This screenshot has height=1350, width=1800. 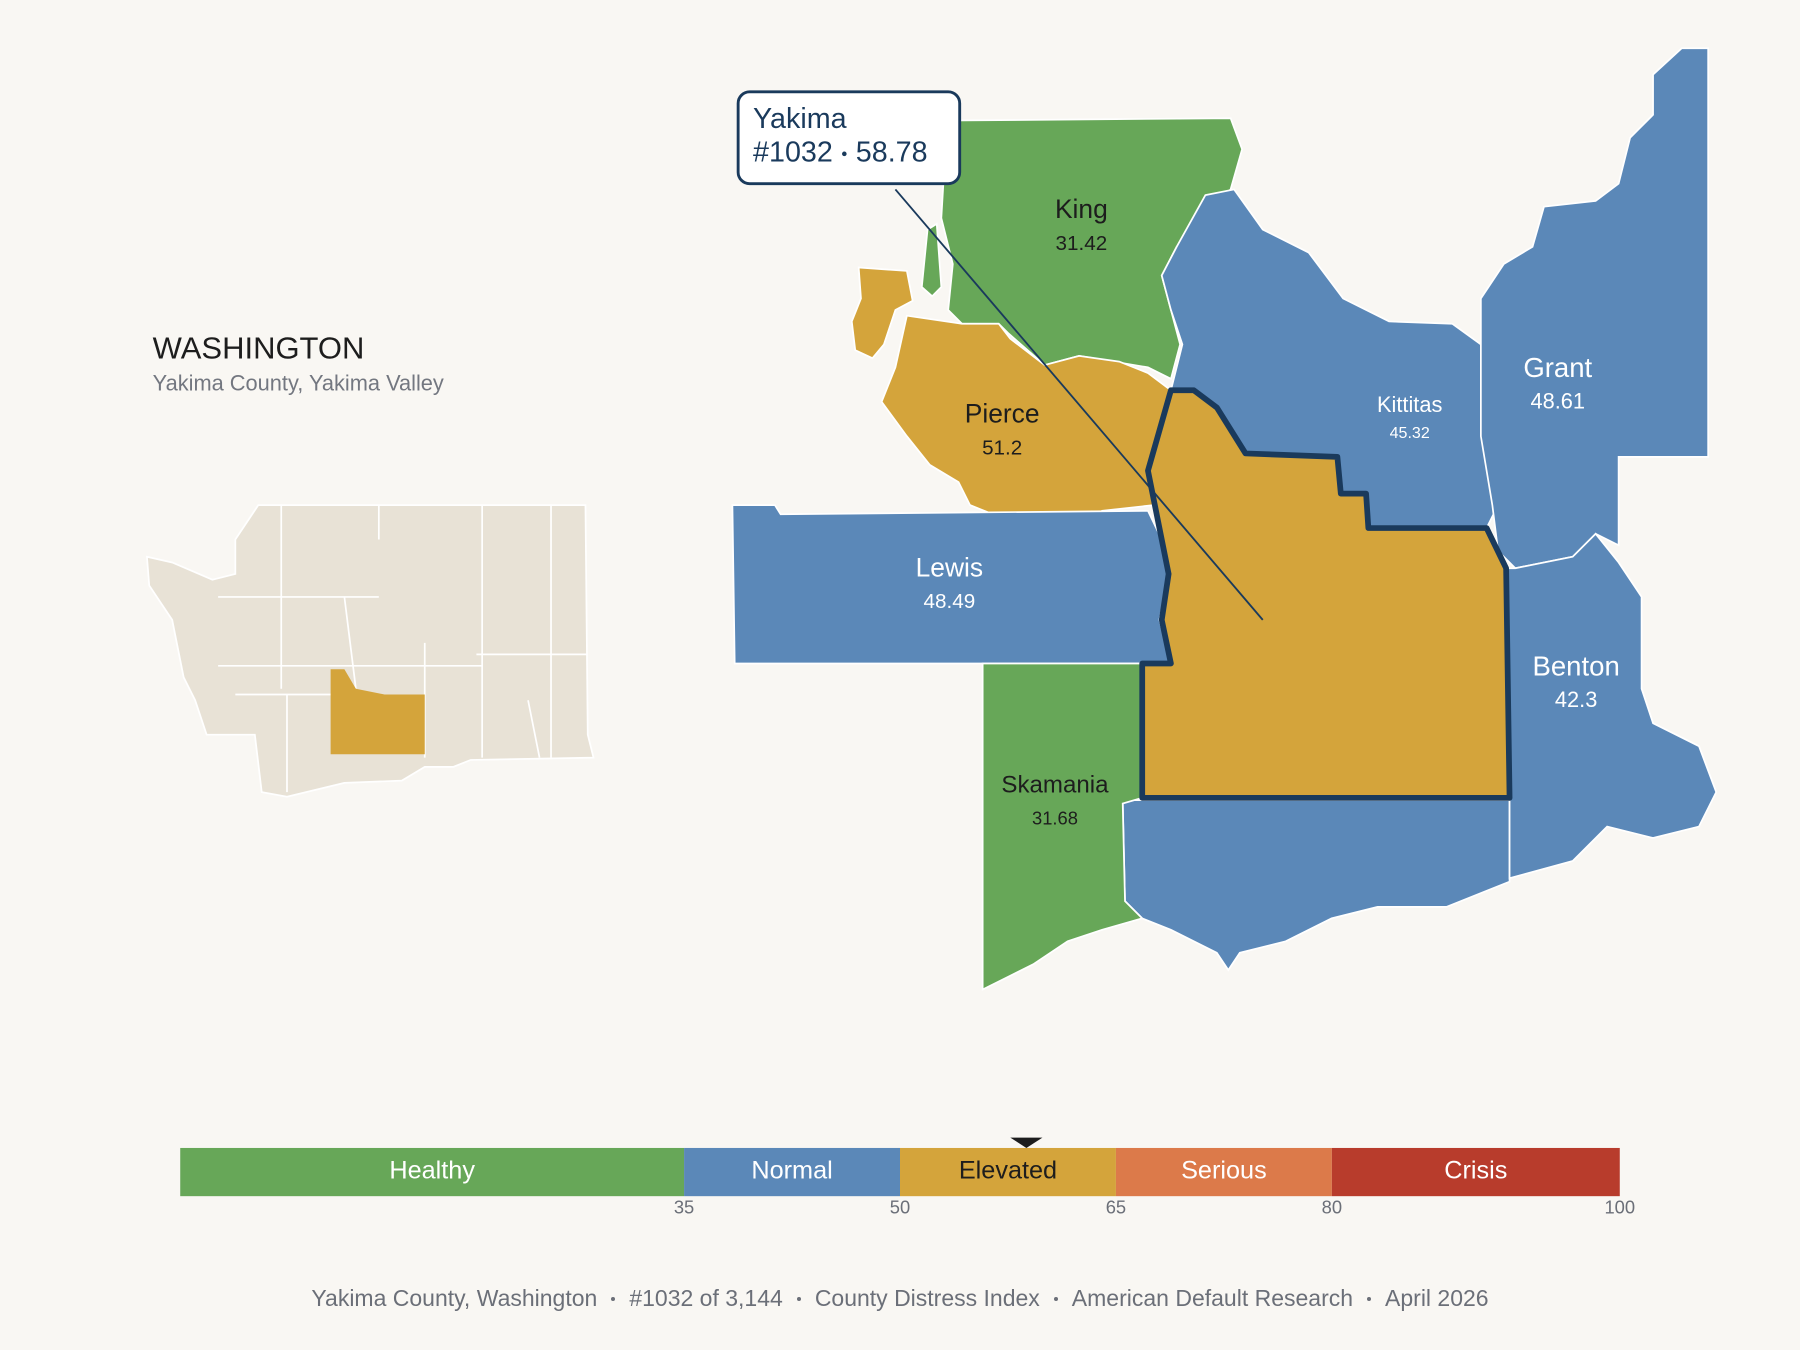 What do you see at coordinates (1619, 1207) in the screenshot?
I see `legend-tick-label: 100` at bounding box center [1619, 1207].